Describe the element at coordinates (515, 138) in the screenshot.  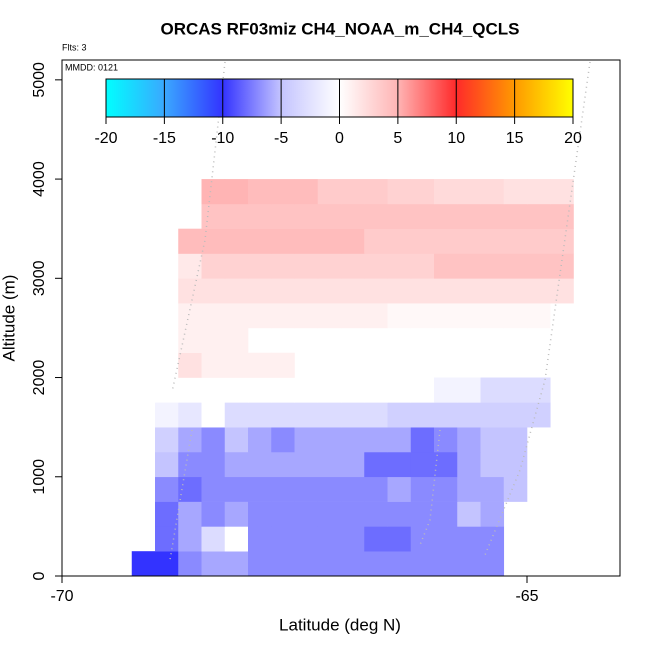
I see `colorbar-tick-label: 15` at that location.